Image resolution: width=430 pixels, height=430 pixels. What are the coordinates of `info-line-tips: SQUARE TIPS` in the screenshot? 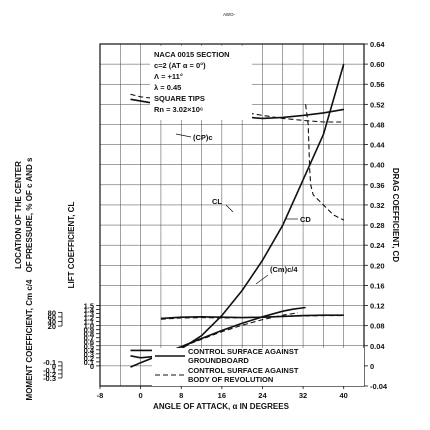 It's located at (179, 98).